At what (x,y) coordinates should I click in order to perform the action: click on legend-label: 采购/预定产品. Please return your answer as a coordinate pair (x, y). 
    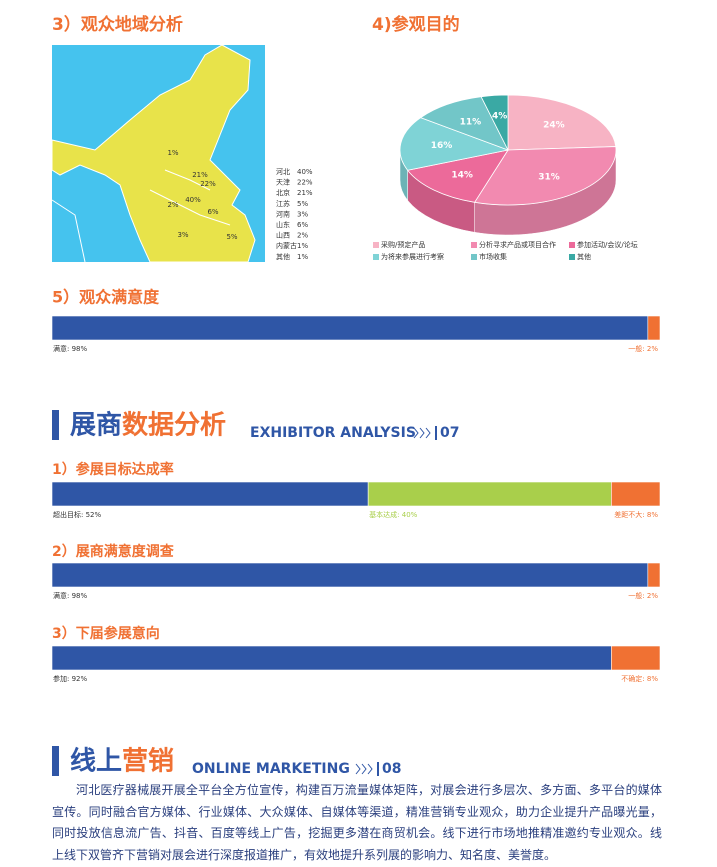
    Looking at the image, I should click on (403, 244).